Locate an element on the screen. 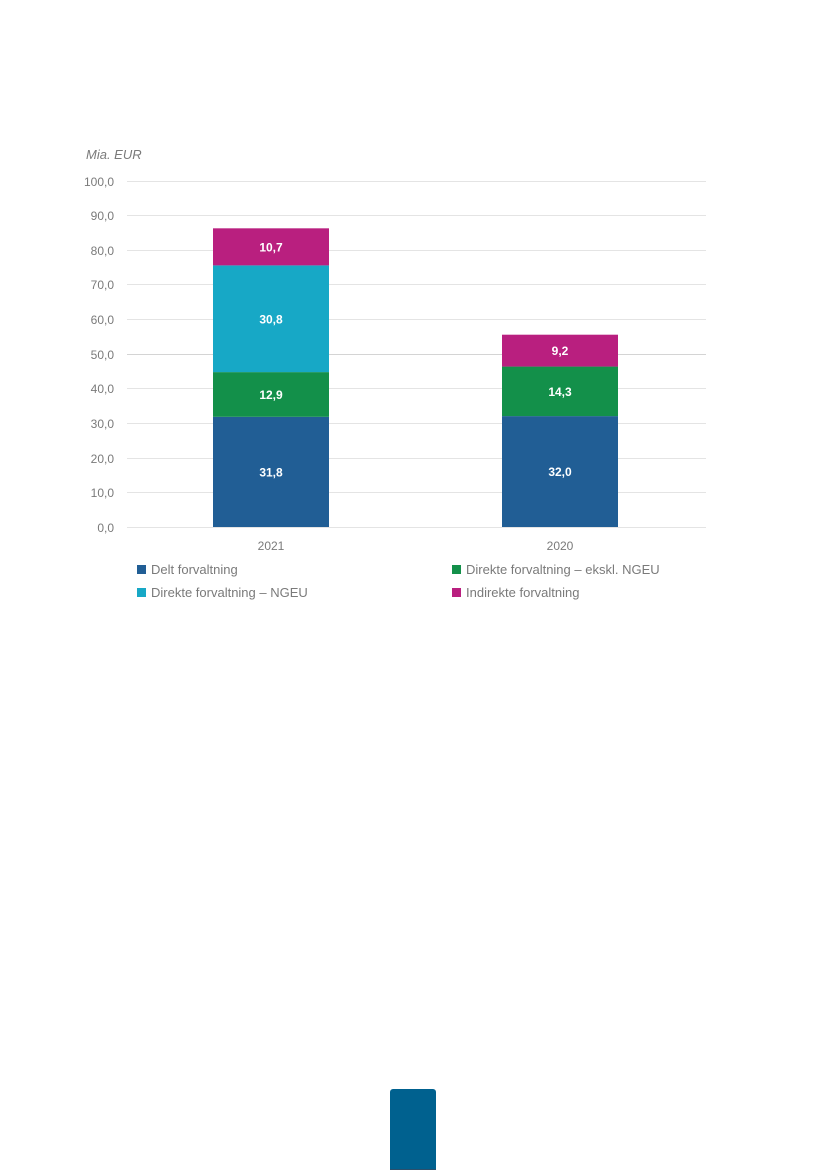 This screenshot has height=1170, width=827. x-axis-ticks: 2021 2020 is located at coordinates (416, 546).